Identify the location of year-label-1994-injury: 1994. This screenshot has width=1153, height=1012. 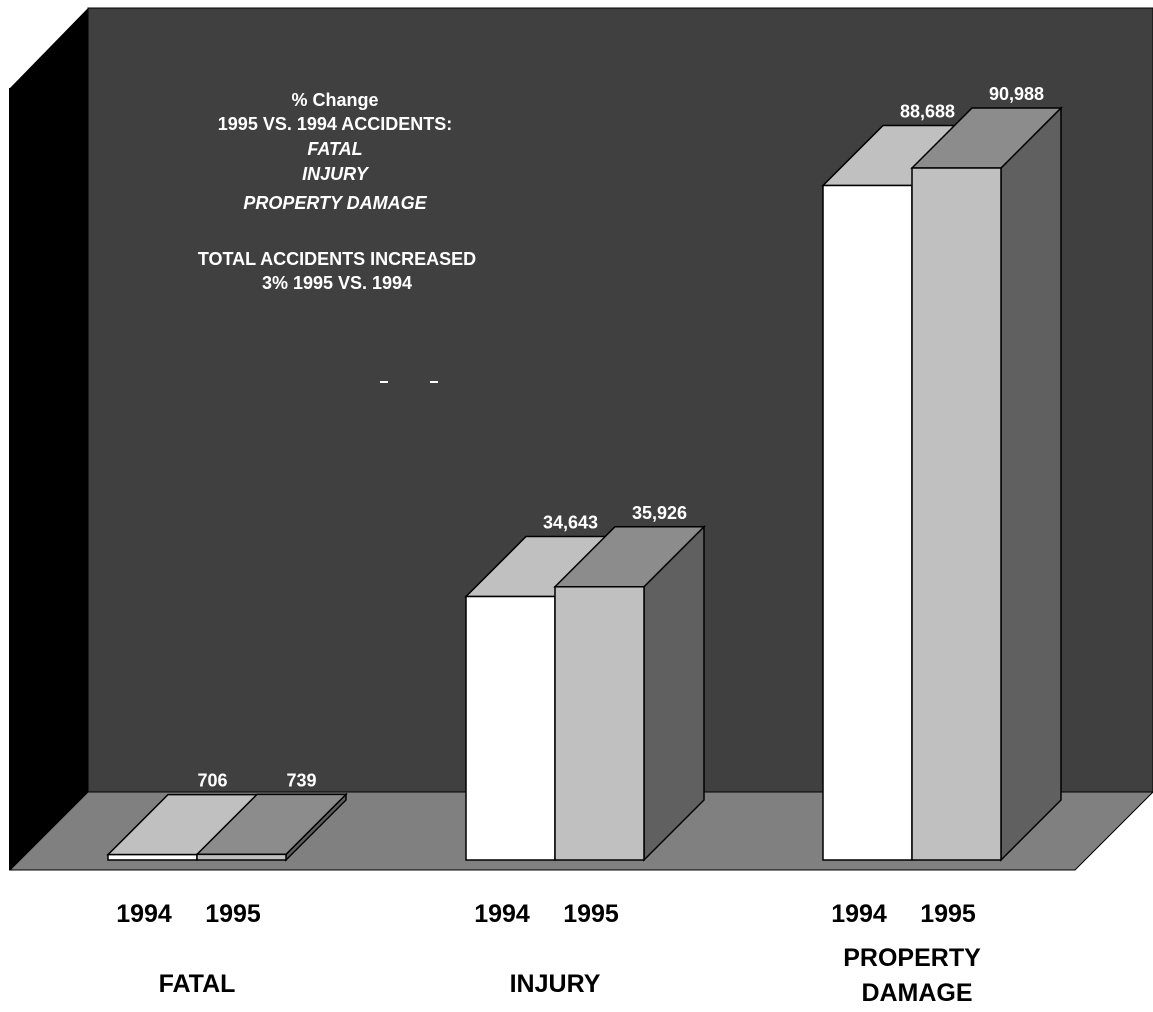
(502, 914).